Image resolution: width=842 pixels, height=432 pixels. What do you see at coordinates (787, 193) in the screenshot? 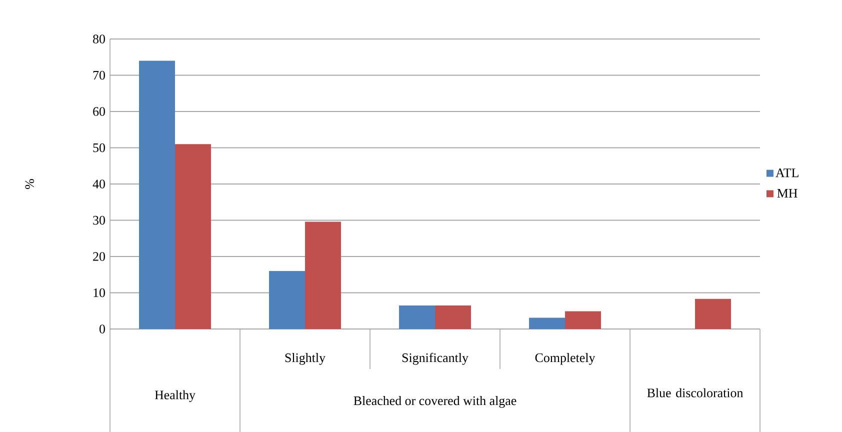
I see `legend-label: MH` at bounding box center [787, 193].